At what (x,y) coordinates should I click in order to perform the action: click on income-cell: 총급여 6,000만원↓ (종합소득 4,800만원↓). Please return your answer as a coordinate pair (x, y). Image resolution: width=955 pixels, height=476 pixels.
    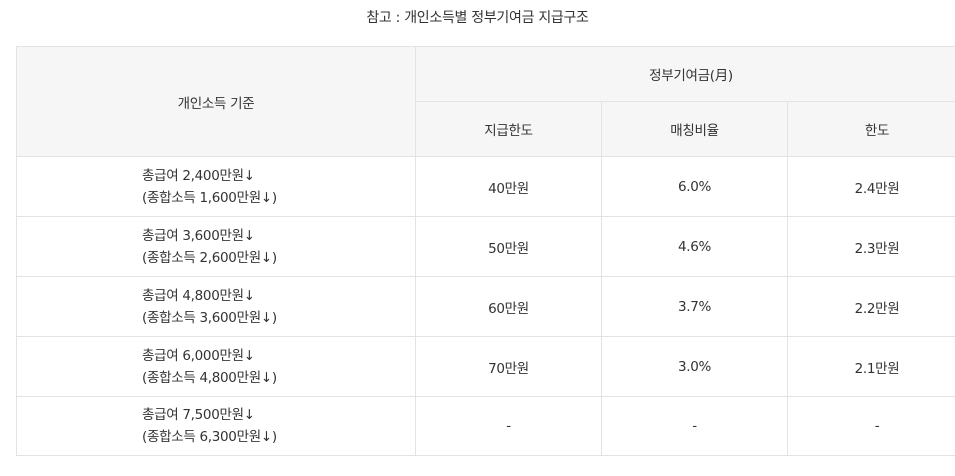
    Looking at the image, I should click on (216, 366).